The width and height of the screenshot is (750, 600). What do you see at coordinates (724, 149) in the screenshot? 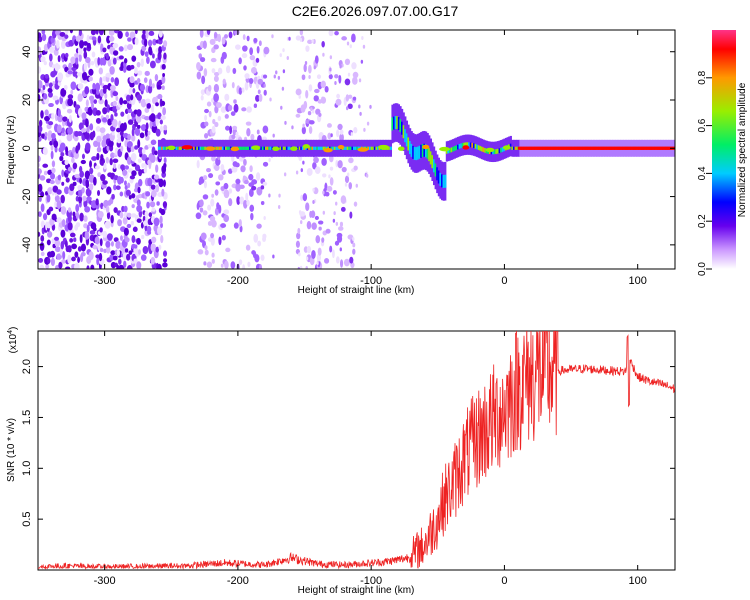
I see `colorbar-gradient` at bounding box center [724, 149].